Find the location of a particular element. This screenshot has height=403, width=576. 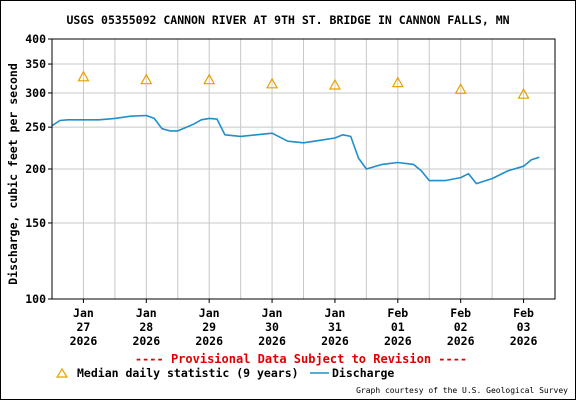

y-tick-label: 400 is located at coordinates (35, 39).